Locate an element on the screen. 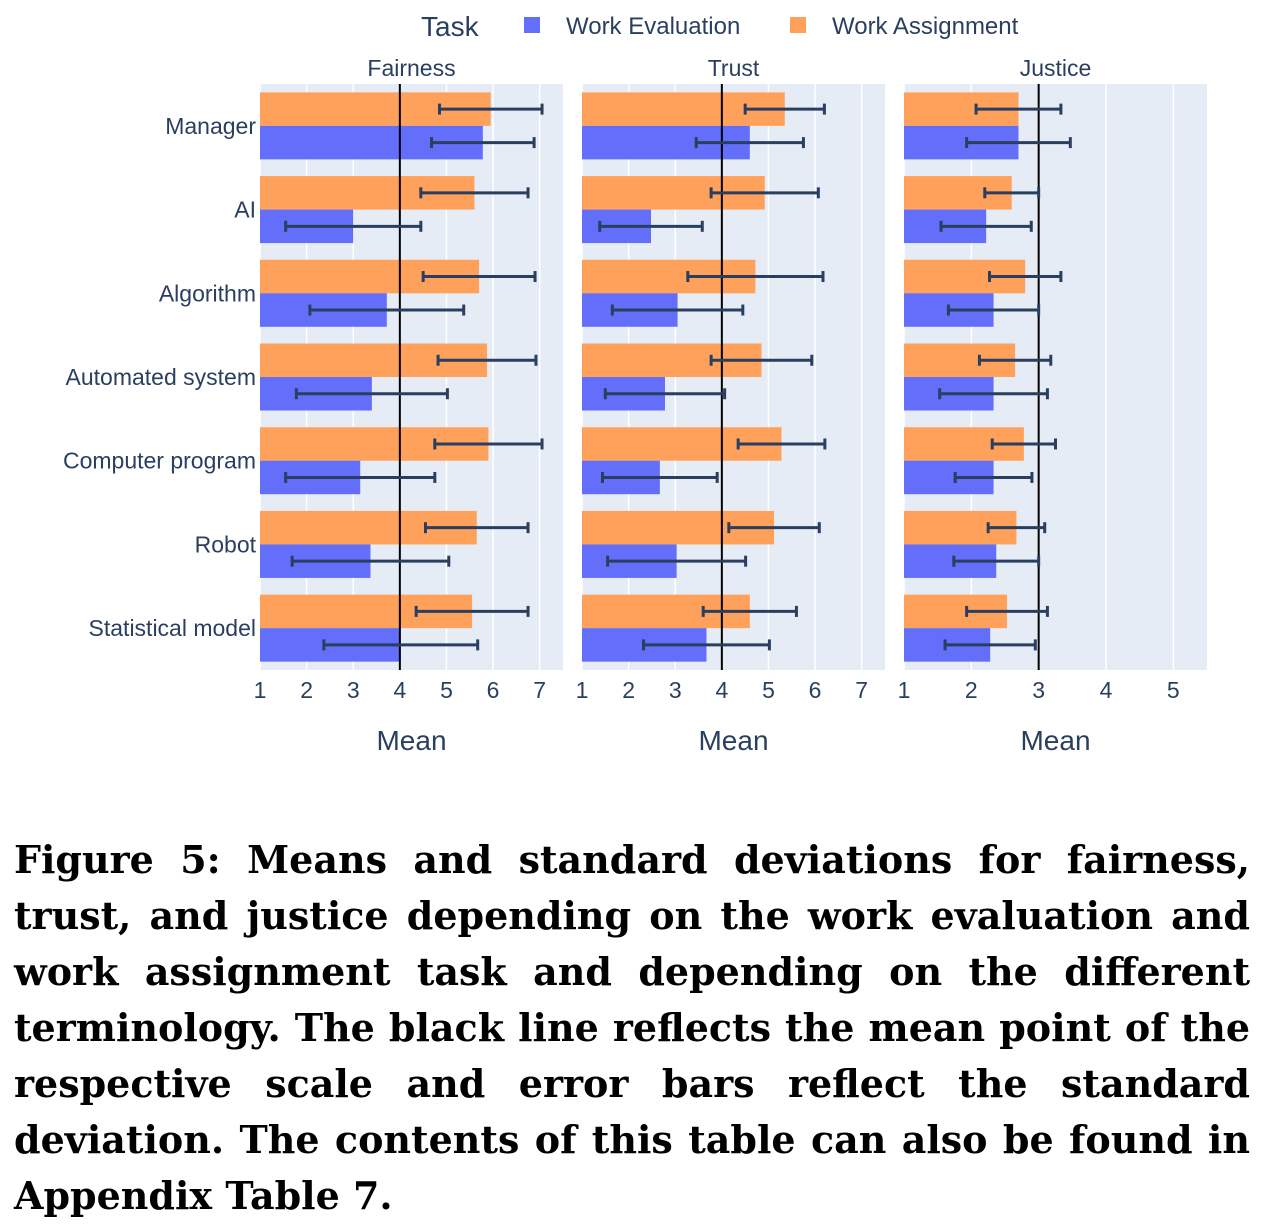 This screenshot has height=1224, width=1264. panel-justice: 1 2 3 4 5 Justice Mean is located at coordinates (1052, 405).